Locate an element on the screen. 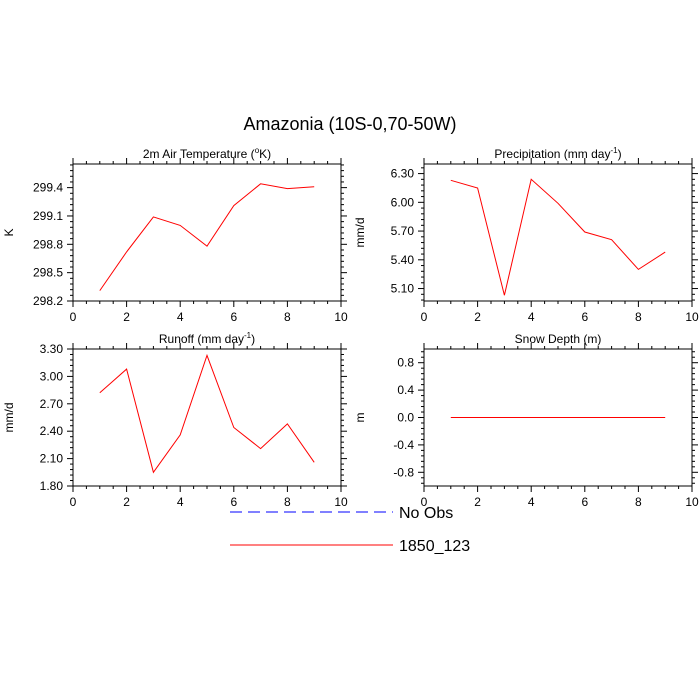 The width and height of the screenshot is (700, 700). y-tick-label: 1.80 is located at coordinates (52, 486).